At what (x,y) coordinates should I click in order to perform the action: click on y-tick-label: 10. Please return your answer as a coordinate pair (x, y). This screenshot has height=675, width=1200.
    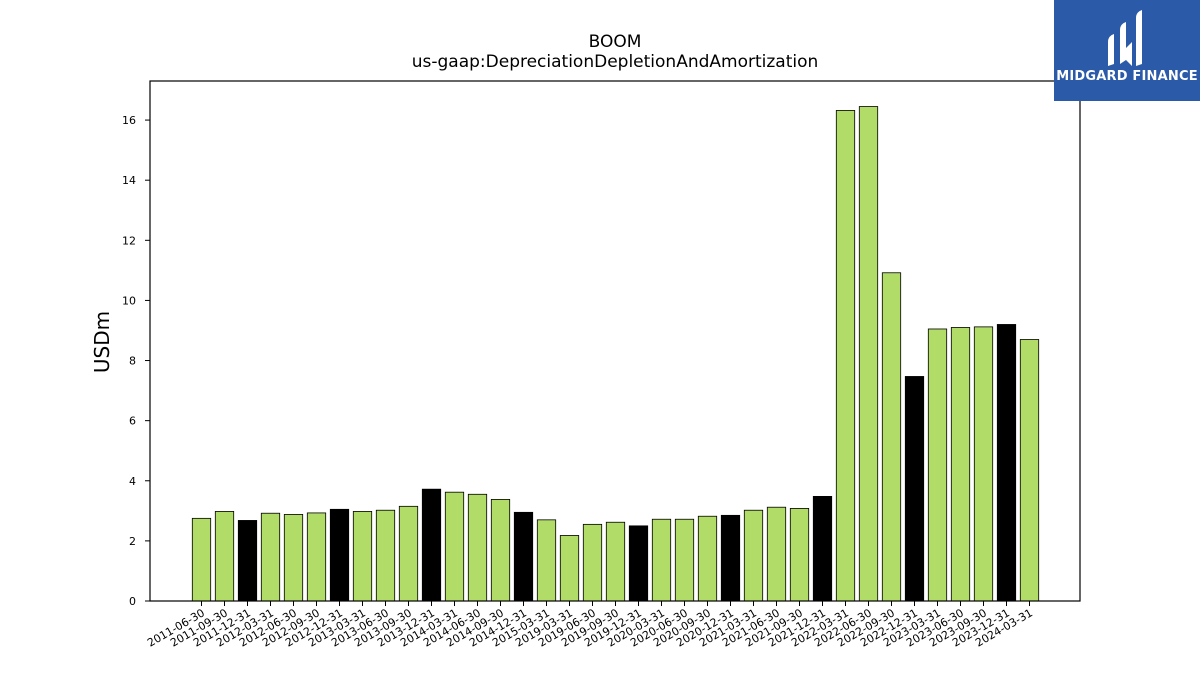
    Looking at the image, I should click on (129, 300).